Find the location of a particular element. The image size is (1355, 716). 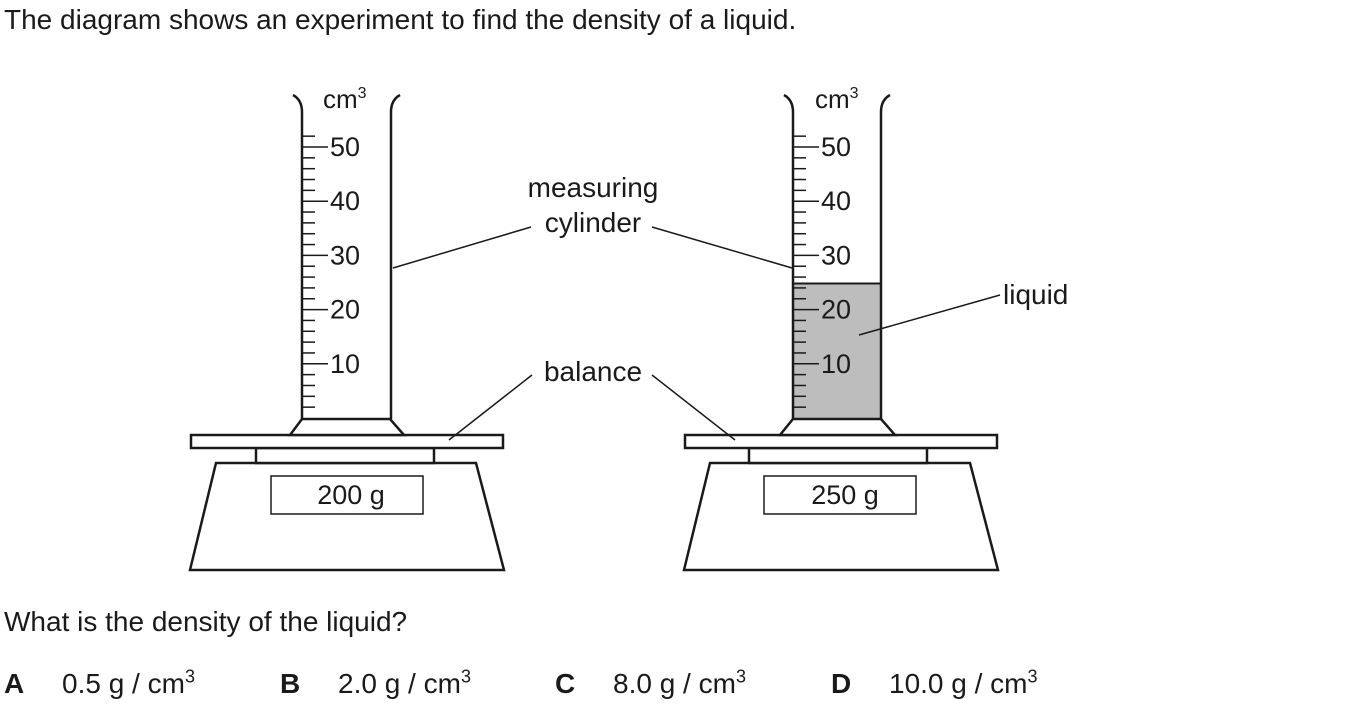

left-cylinder-wall-left is located at coordinates (298, 256).